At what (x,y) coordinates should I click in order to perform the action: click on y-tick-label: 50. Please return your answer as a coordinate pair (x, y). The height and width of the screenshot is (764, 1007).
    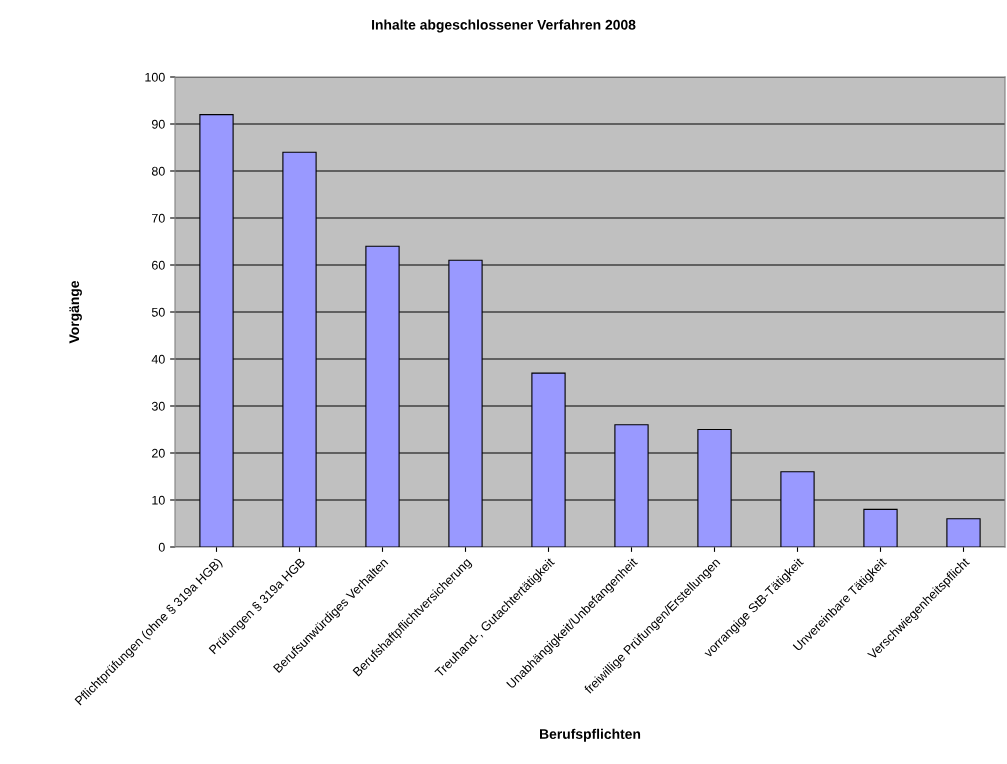
    Looking at the image, I should click on (158, 312).